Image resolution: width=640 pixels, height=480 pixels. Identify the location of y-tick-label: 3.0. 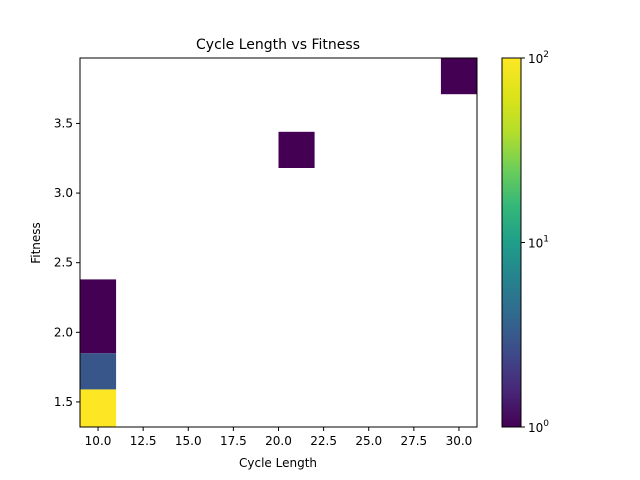
(63, 193).